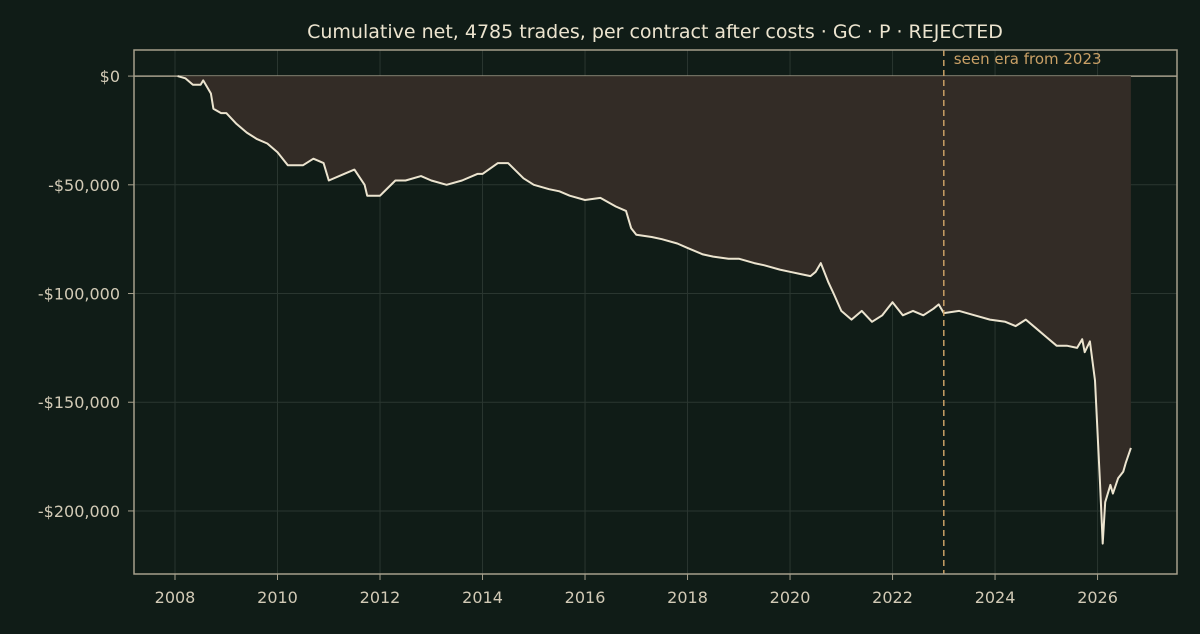 The image size is (1200, 634). What do you see at coordinates (79, 402) in the screenshot?
I see `y-tick-label: -$150,000` at bounding box center [79, 402].